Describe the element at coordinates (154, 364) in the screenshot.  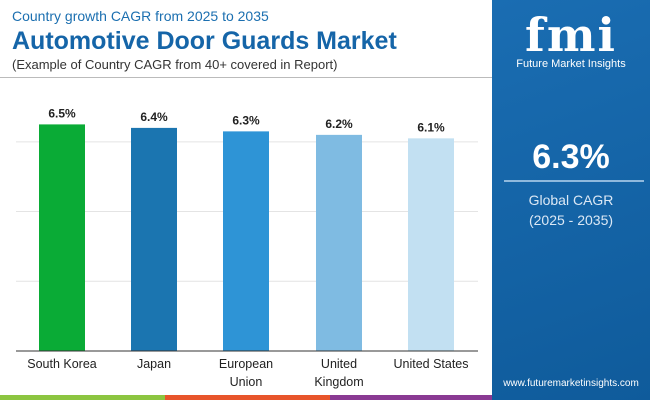
I see `x-tick-label: Japan` at that location.